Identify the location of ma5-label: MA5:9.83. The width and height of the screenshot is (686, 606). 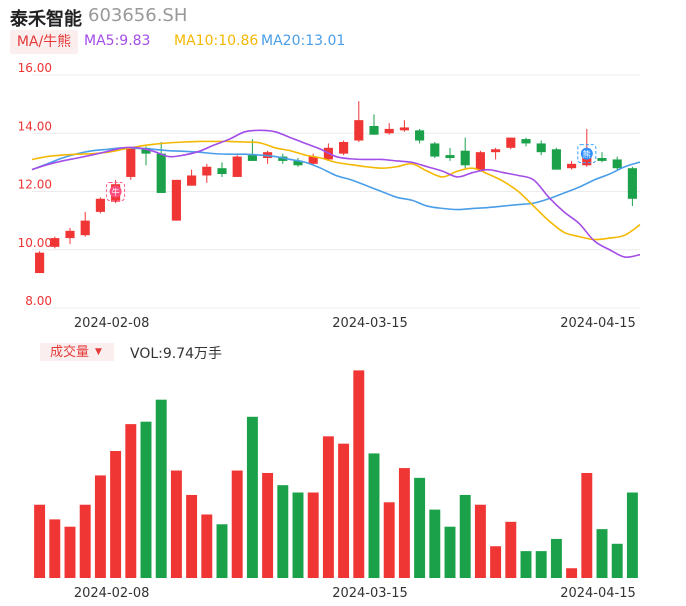
(117, 41).